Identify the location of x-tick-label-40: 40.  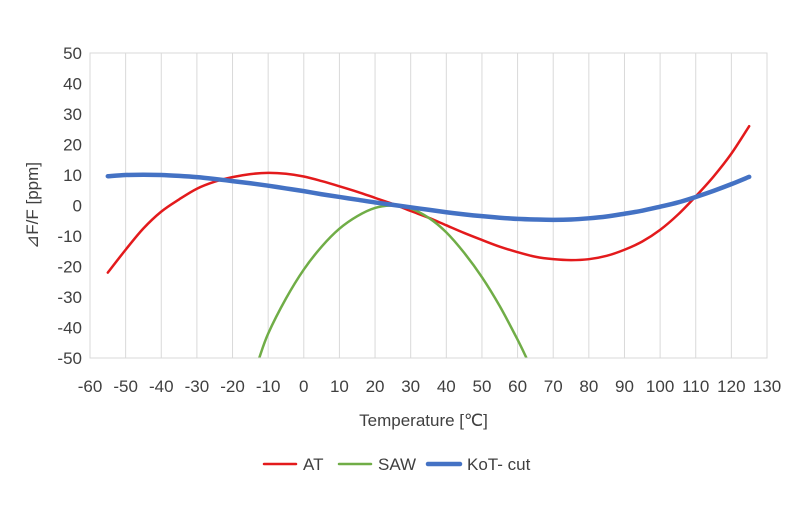
(446, 386).